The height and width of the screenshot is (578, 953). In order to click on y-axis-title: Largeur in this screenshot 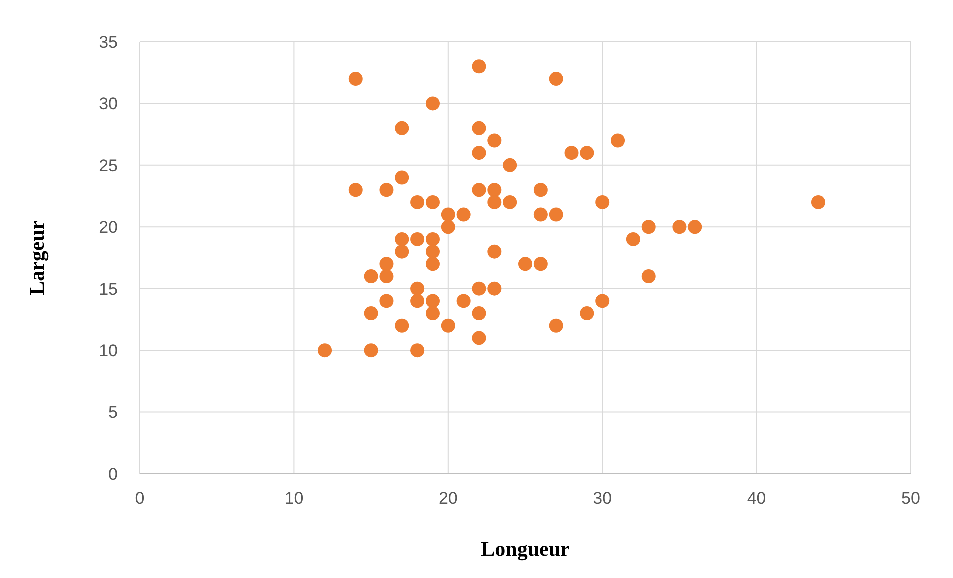, I will do `click(37, 258)`.